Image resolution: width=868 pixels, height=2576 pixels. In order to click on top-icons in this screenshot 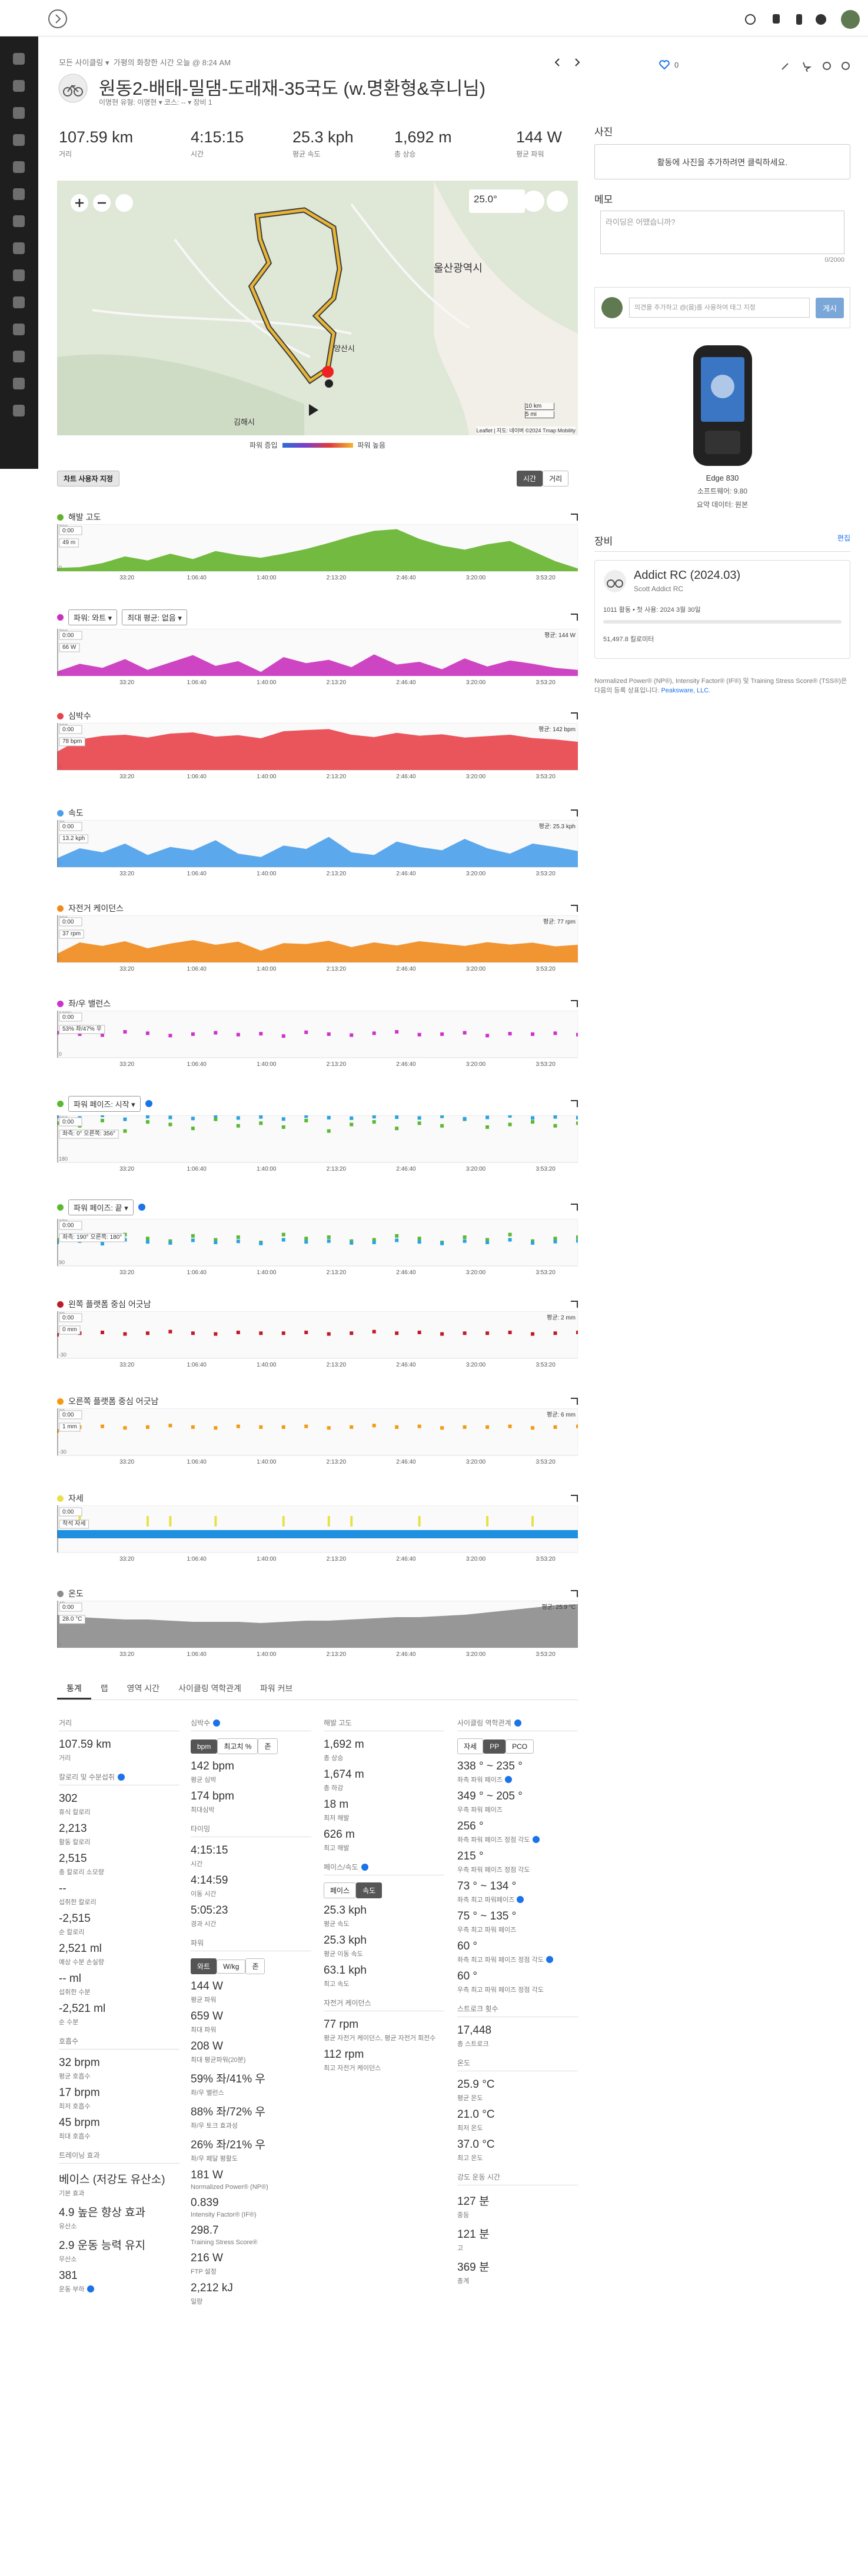, I will do `click(800, 19)`.